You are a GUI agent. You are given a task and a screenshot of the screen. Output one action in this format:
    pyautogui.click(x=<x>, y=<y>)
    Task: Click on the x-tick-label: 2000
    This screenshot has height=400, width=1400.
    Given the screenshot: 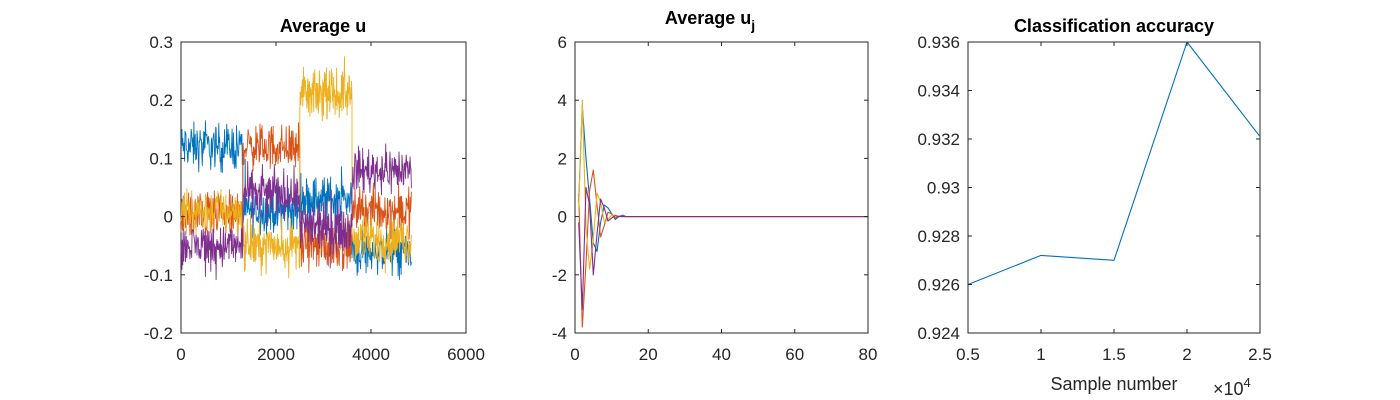 What is the action you would take?
    pyautogui.click(x=276, y=354)
    